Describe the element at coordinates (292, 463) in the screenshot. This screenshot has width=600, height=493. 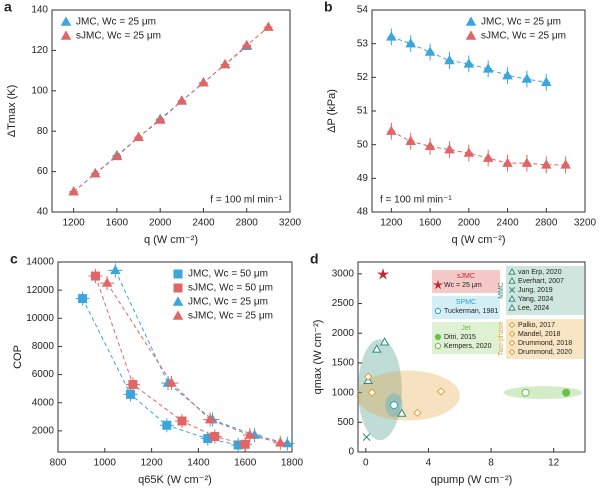
I see `x-tick-label: 1800` at that location.